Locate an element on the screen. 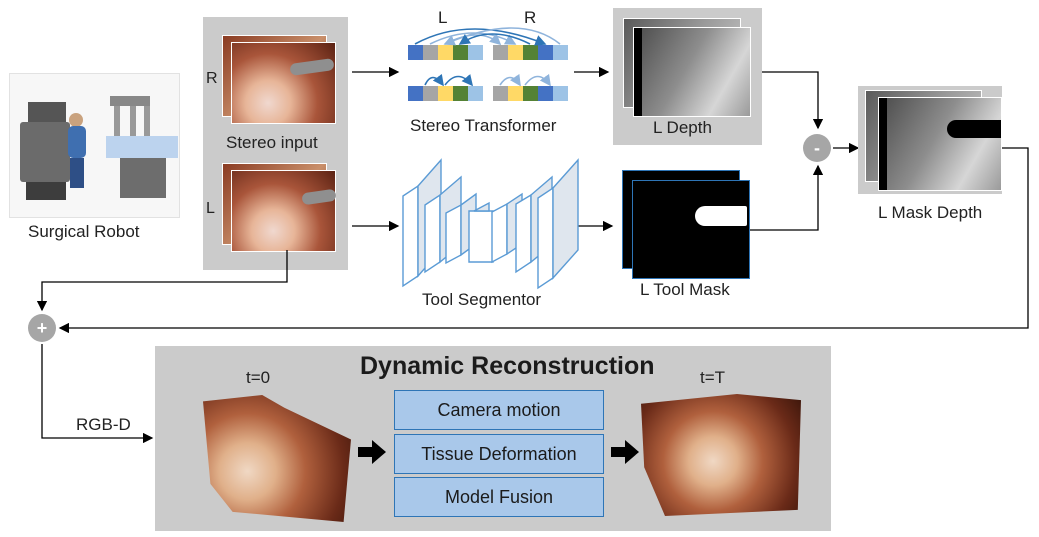  arrow-stages-to-tT is located at coordinates (625, 452).